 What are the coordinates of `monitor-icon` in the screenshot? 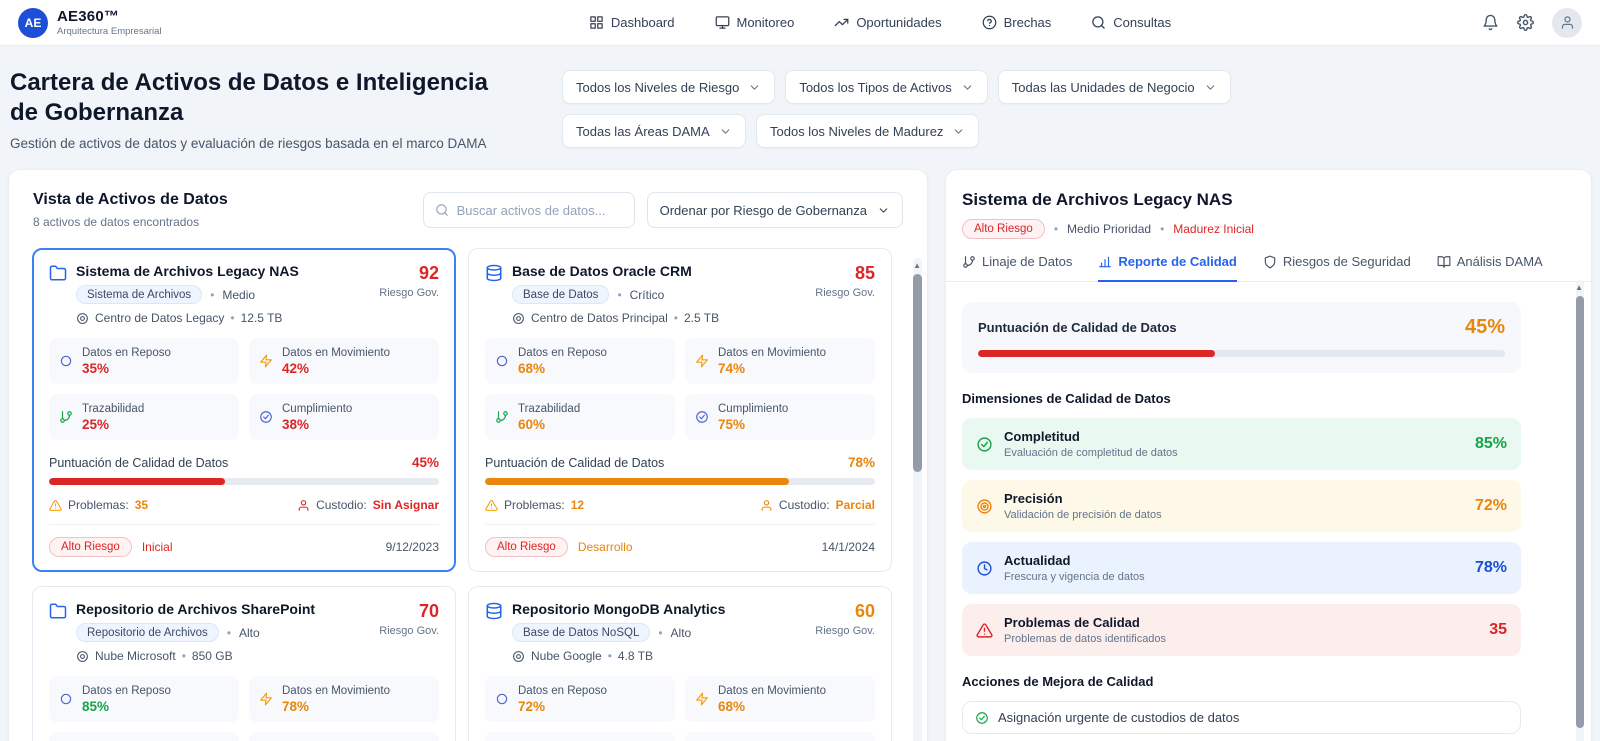 It's located at (722, 22).